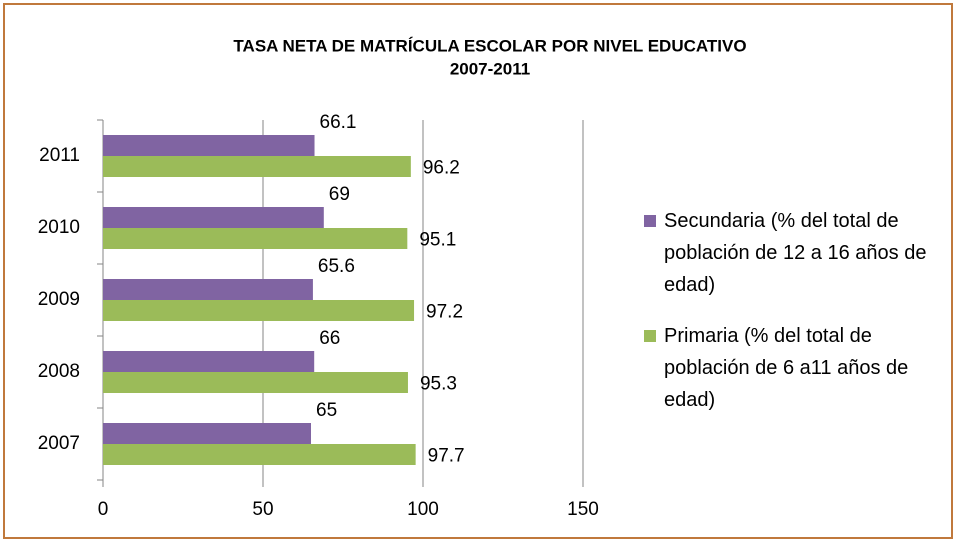 The width and height of the screenshot is (960, 544). Describe the element at coordinates (329, 338) in the screenshot. I see `data-label: 66` at that location.